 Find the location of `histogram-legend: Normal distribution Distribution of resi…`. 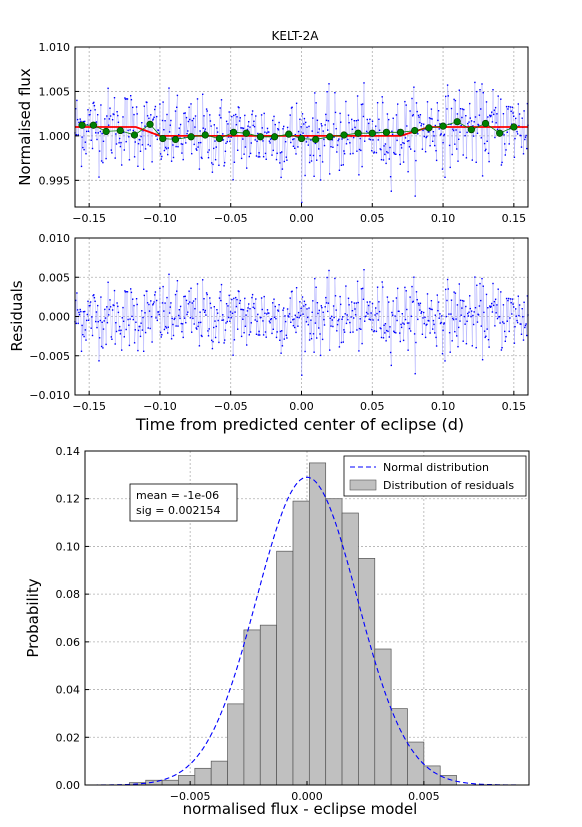

histogram-legend: Normal distribution Distribution of resi… is located at coordinates (435, 476).